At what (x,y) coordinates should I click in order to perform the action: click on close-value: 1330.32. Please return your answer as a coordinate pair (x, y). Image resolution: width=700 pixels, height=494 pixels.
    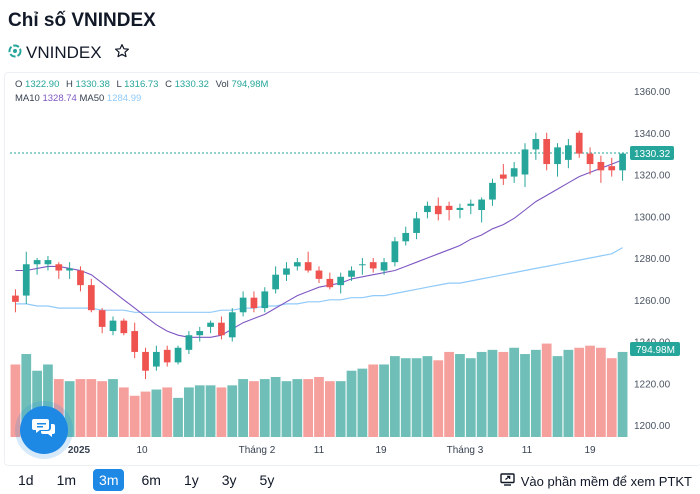
    Looking at the image, I should click on (191, 84).